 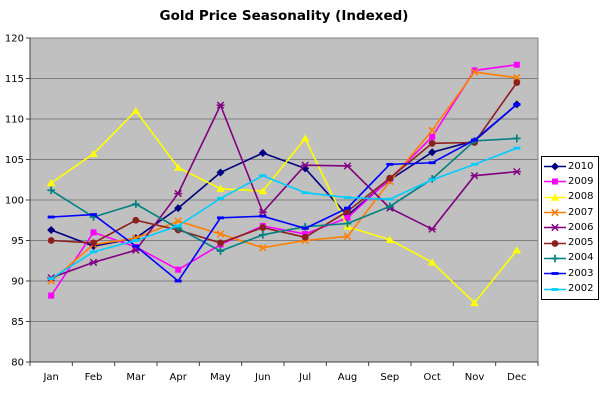 I want to click on legend-item-2004: 2004, so click(x=570, y=258).